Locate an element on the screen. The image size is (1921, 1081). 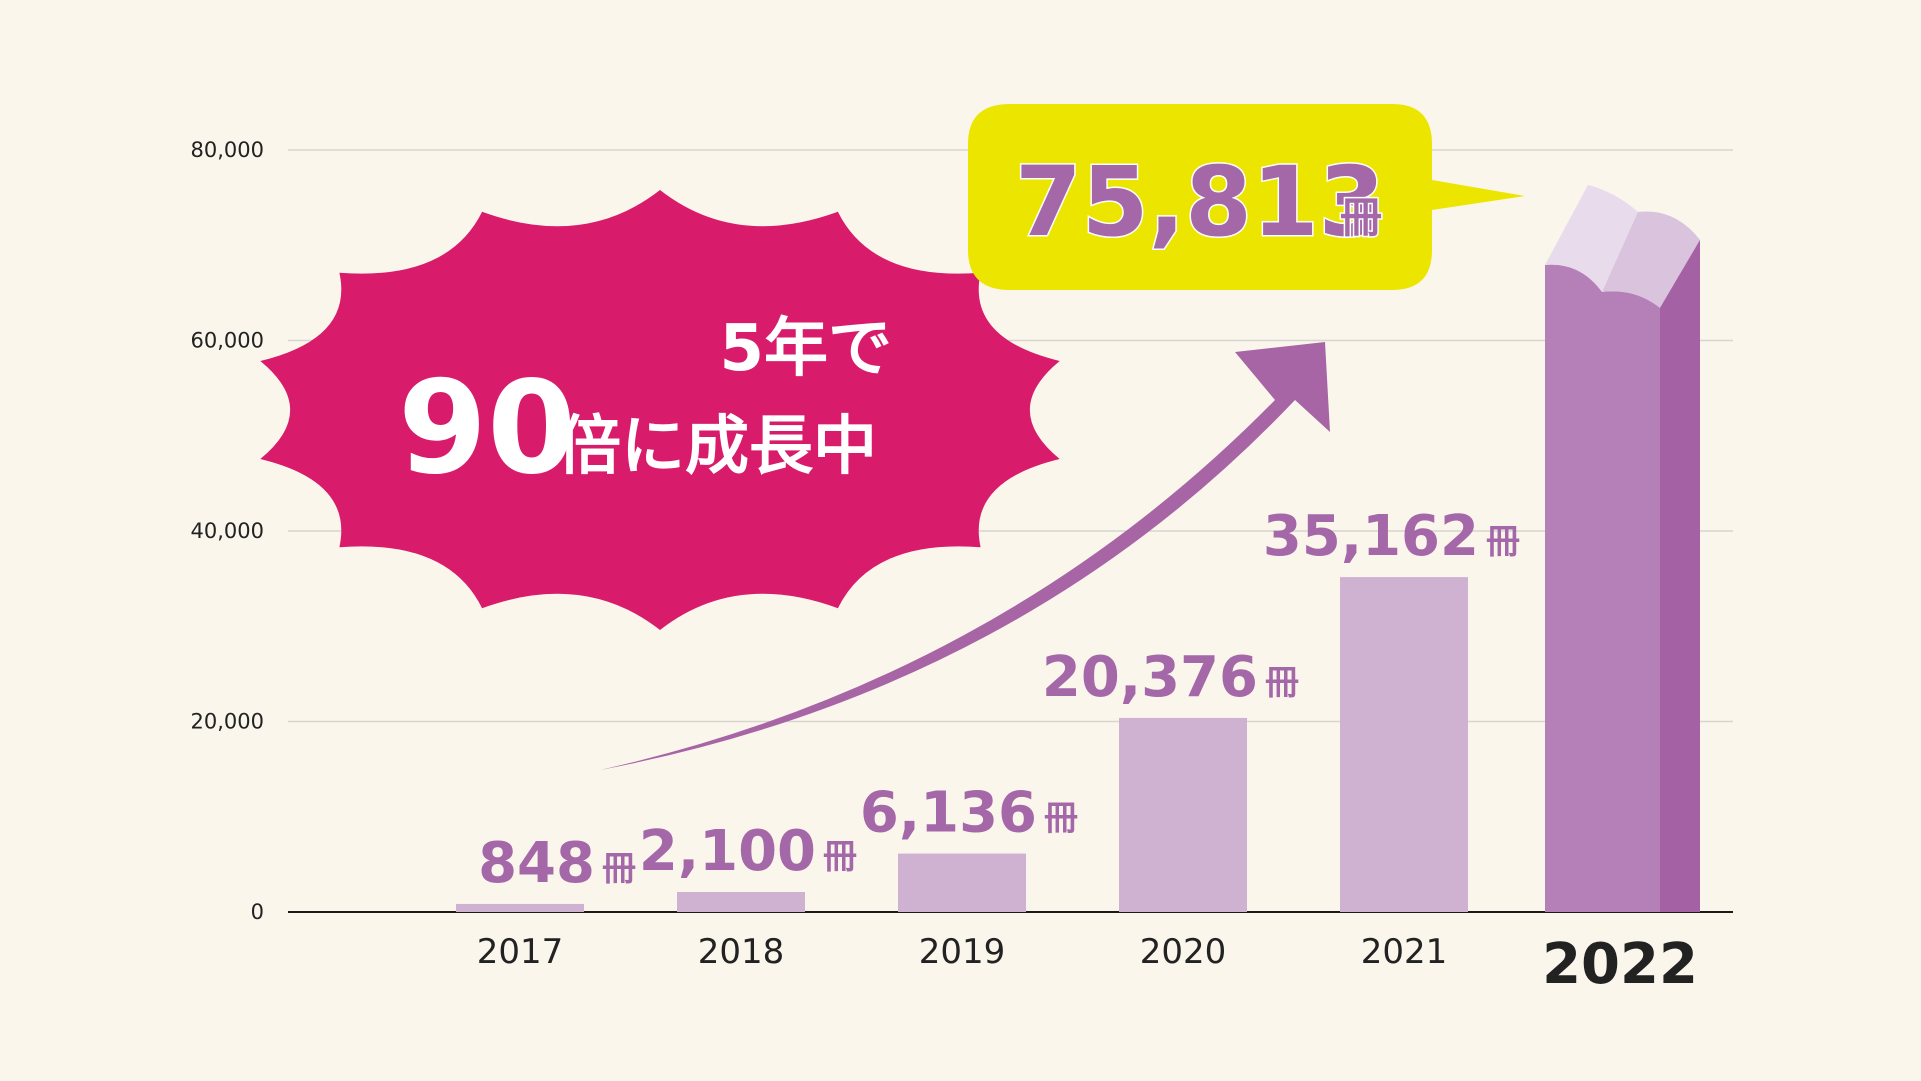
bar-2018 is located at coordinates (741, 901).